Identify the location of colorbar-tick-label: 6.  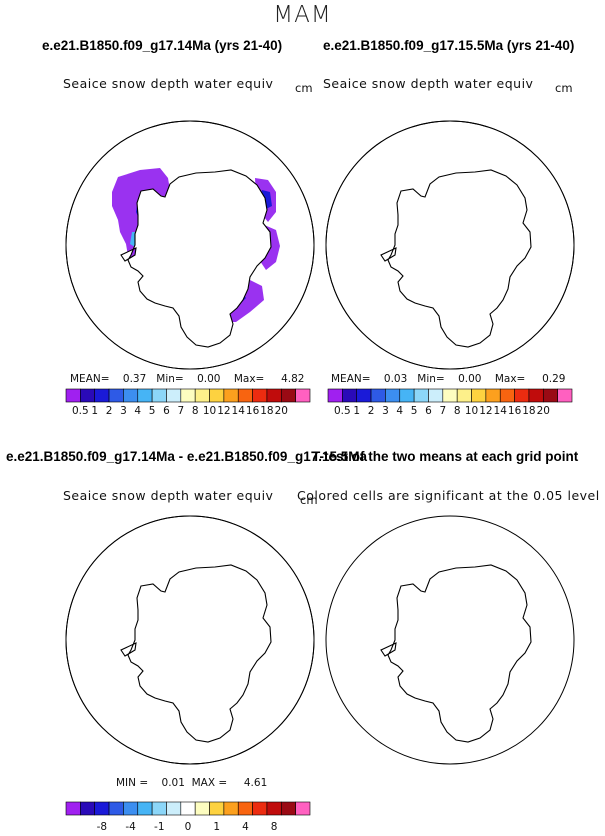
(166, 411).